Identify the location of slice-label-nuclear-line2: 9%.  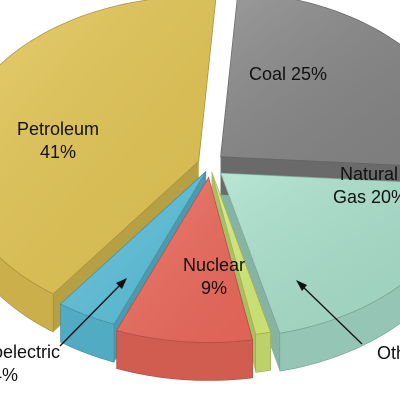
(214, 288).